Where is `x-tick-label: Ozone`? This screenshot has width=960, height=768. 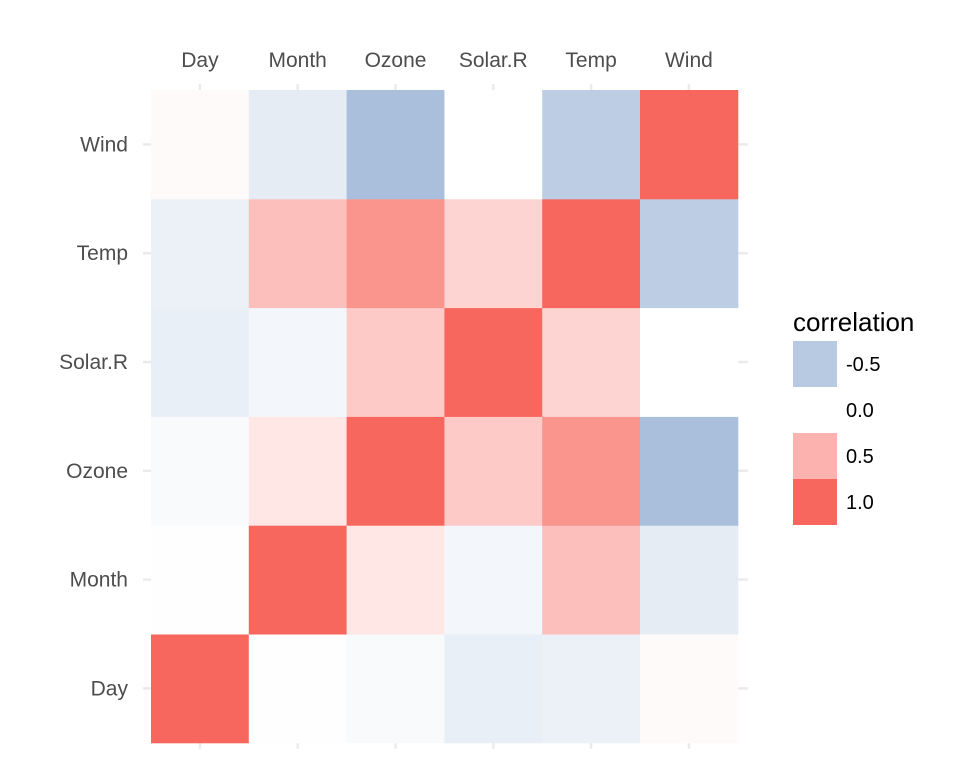
x-tick-label: Ozone is located at coordinates (396, 60).